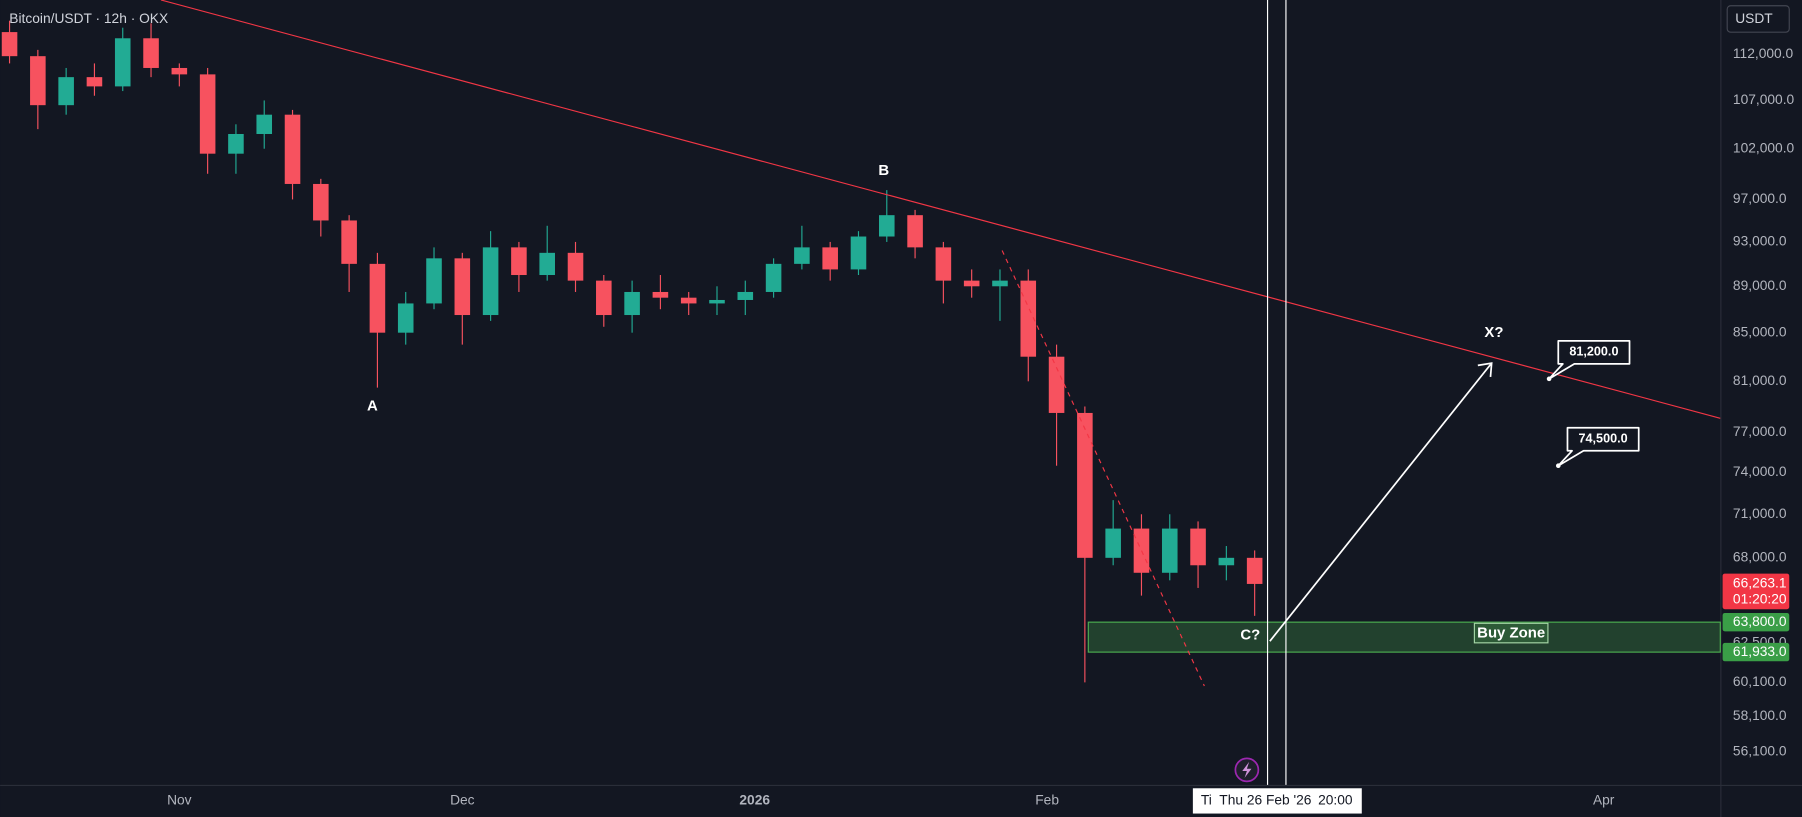 Image resolution: width=1802 pixels, height=817 pixels. Describe the element at coordinates (1760, 513) in the screenshot. I see `y-tick-label: 71,000.0` at that location.